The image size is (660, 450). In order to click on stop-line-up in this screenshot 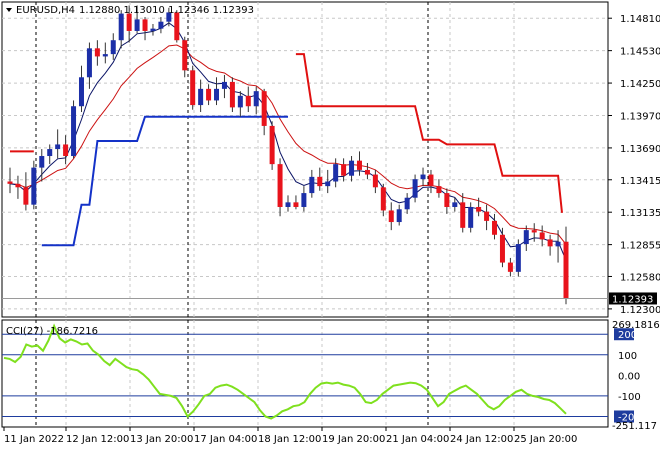, I will do `click(164, 181)`.